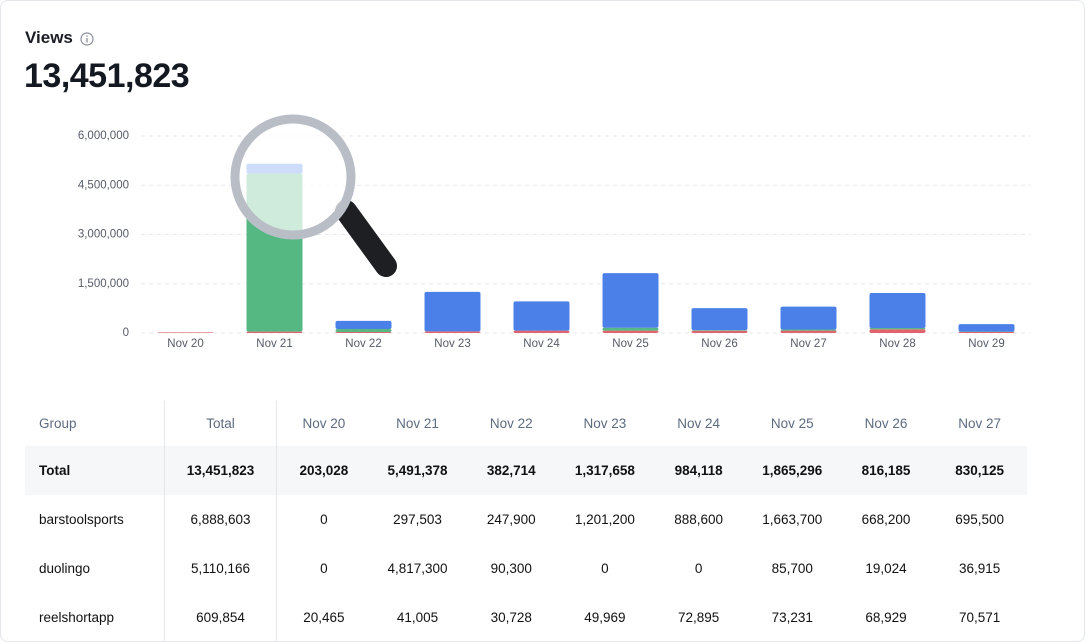  I want to click on column-header: Nov 21, so click(418, 423).